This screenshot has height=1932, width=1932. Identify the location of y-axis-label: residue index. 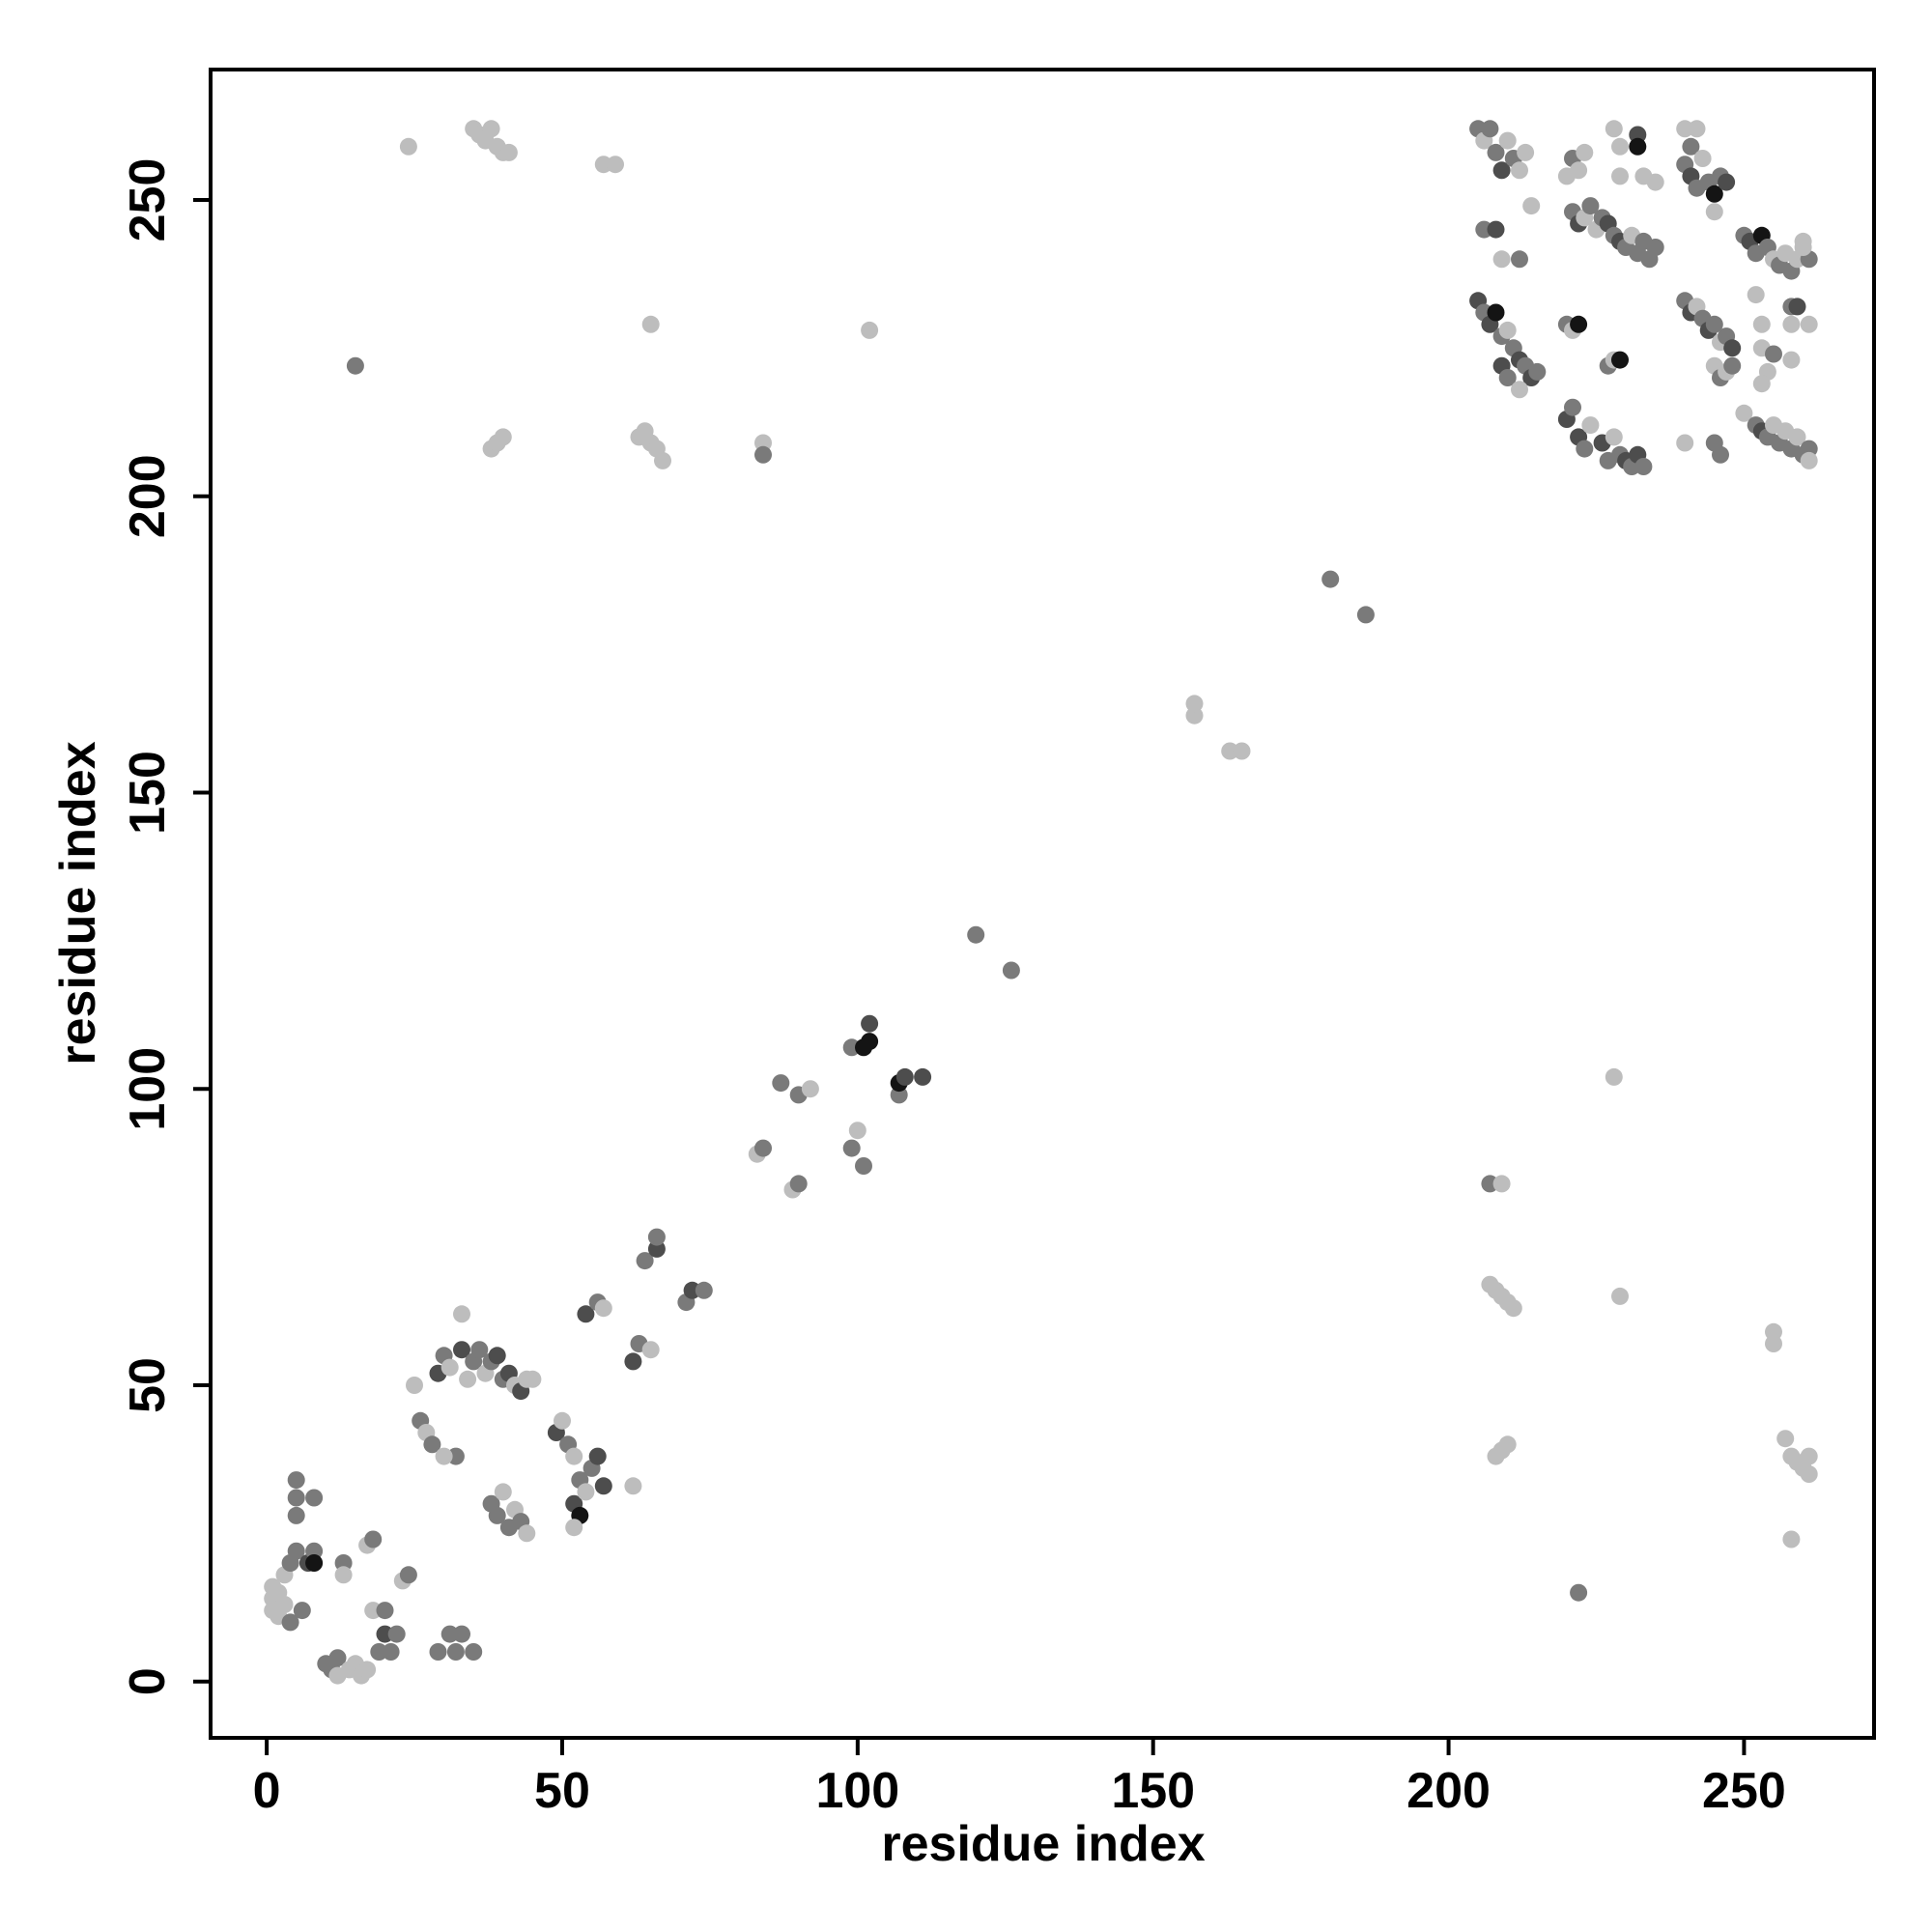
(78, 903).